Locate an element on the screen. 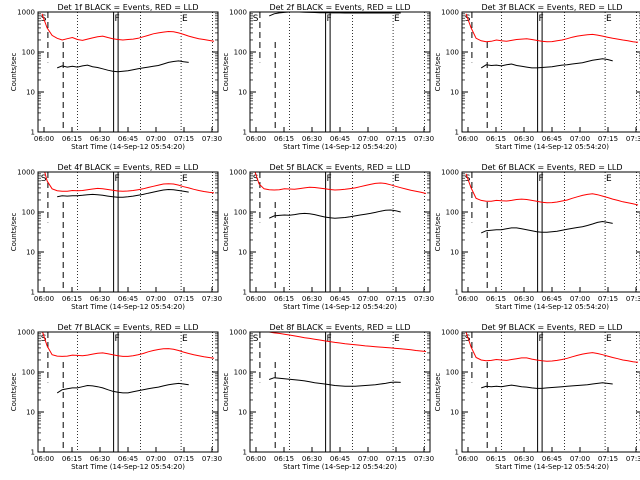  panel-title: Det 3f BLACK = Events, RED = LLD is located at coordinates (551, 7).